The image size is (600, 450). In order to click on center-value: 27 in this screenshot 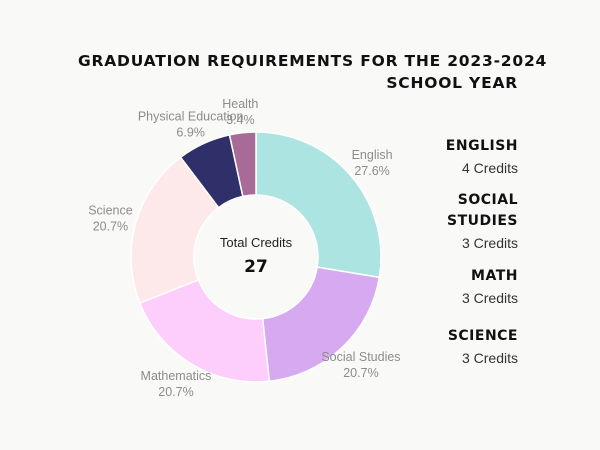, I will do `click(256, 267)`.